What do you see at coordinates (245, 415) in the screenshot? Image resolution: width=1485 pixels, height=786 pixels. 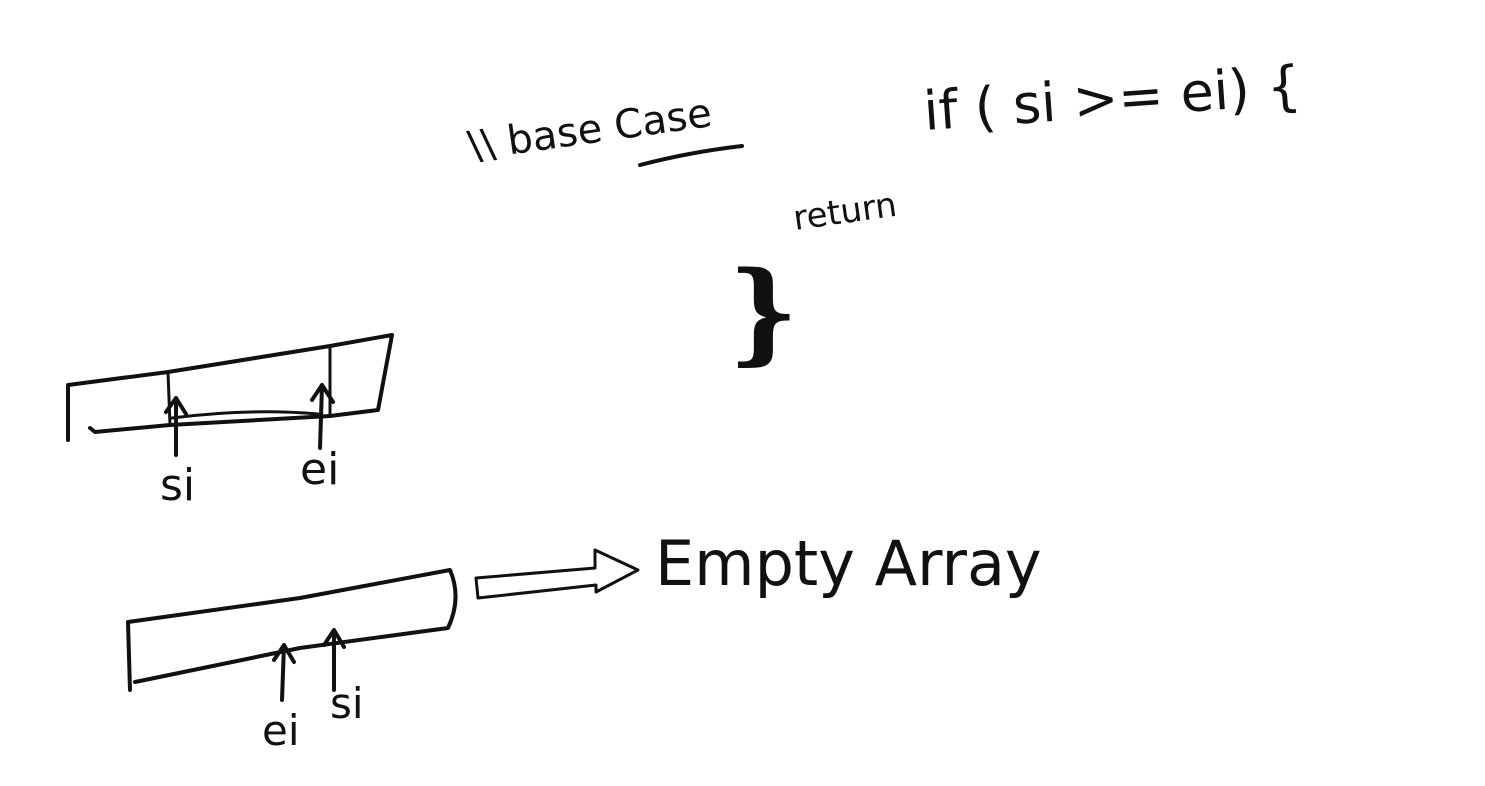 I see `upper-array-range-curve` at bounding box center [245, 415].